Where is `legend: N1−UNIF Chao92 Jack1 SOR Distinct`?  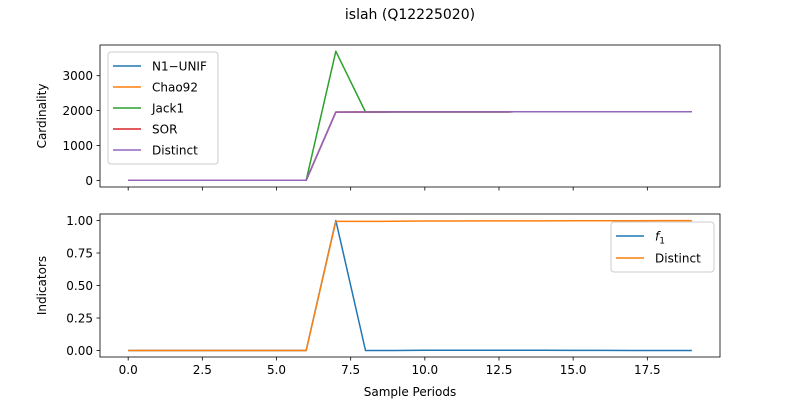 legend: N1−UNIF Chao92 Jack1 SOR Distinct is located at coordinates (163, 108).